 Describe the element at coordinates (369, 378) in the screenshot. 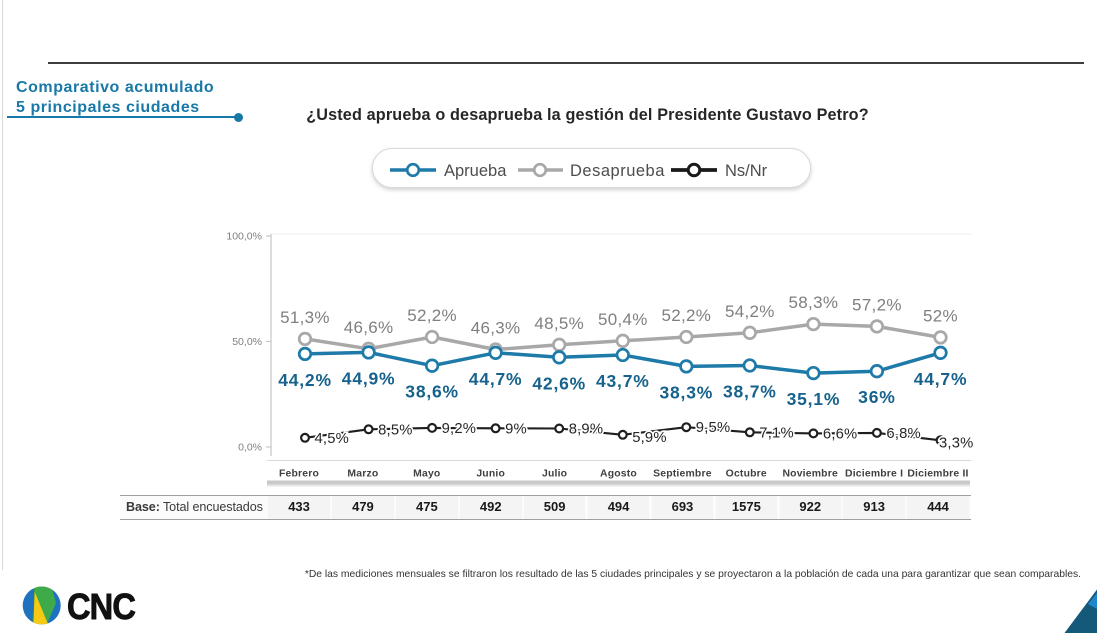

I see `svg-text: 44,9%` at that location.